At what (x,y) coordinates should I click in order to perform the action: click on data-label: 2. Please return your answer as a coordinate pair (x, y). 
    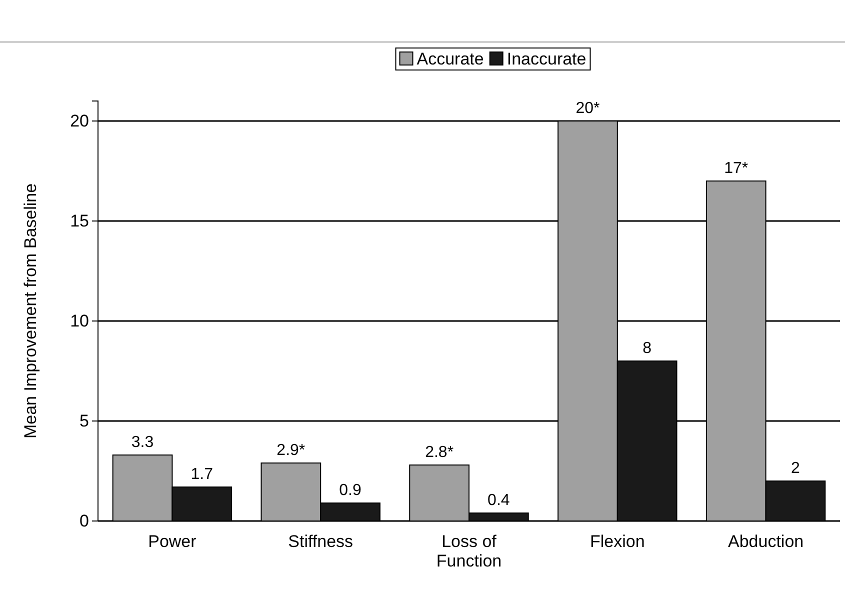
    Looking at the image, I should click on (795, 468).